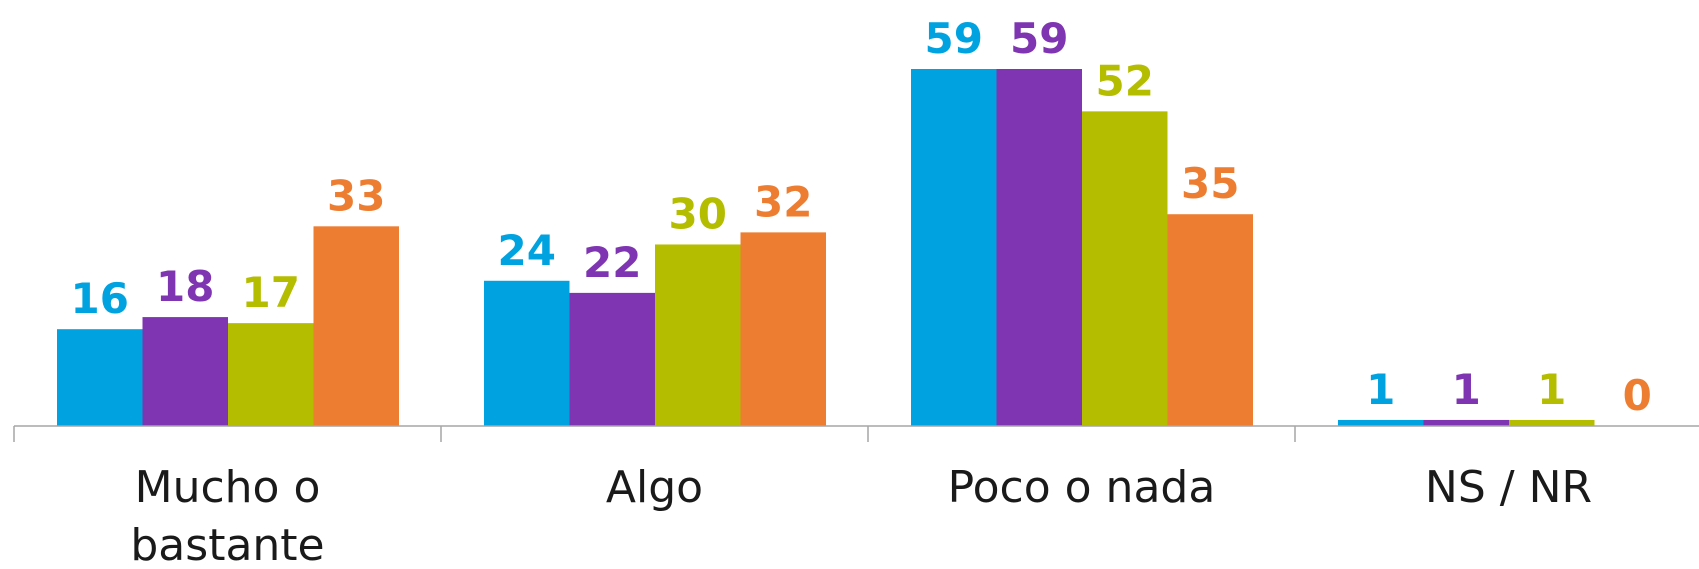 The height and width of the screenshot is (569, 1699). What do you see at coordinates (1039, 38) in the screenshot?
I see `value-label-series-2-category-3: 59` at bounding box center [1039, 38].